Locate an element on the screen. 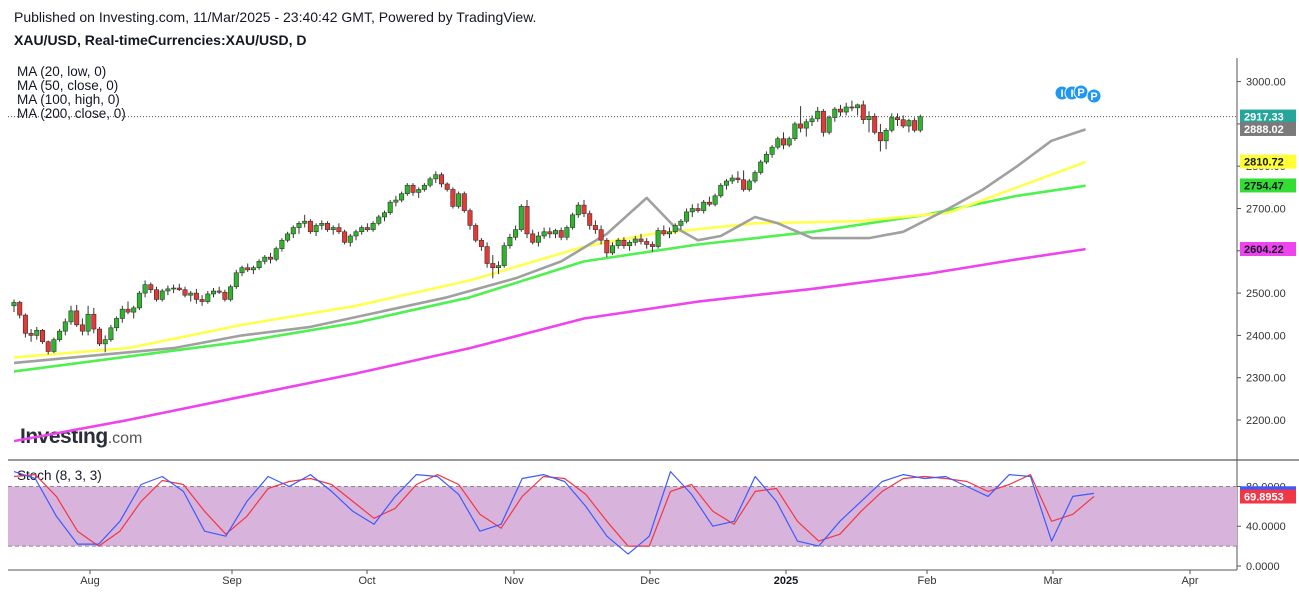 The image size is (1299, 594). price-label: 2604.22 is located at coordinates (1264, 250).